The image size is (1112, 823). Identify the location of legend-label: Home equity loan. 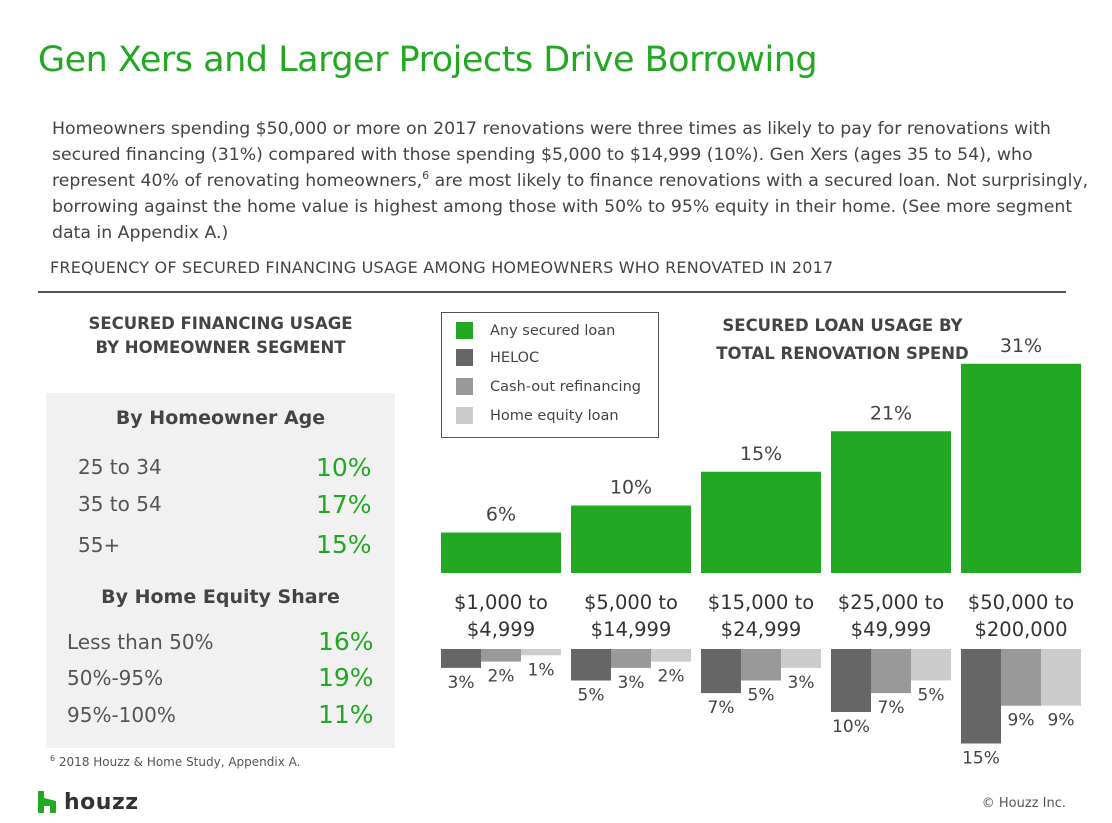
(554, 415).